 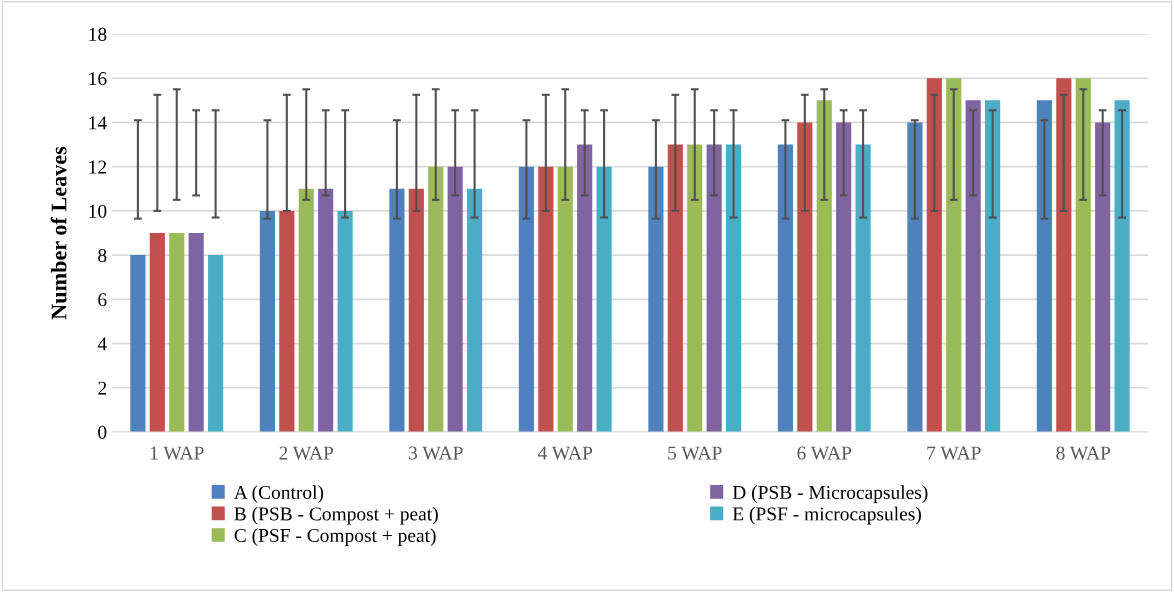 What do you see at coordinates (1083, 453) in the screenshot?
I see `x-tick-label: 8 WAP` at bounding box center [1083, 453].